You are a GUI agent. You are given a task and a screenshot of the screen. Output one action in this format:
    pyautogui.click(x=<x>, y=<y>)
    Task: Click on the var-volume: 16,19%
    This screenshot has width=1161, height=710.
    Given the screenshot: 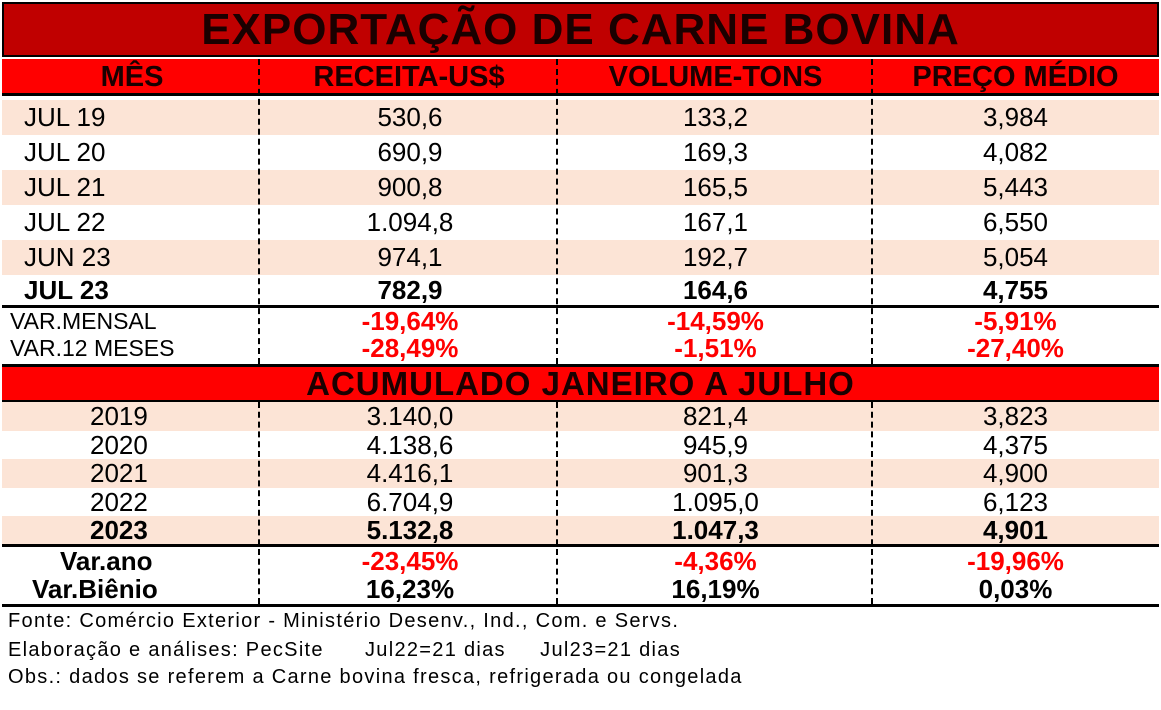 What is the action you would take?
    pyautogui.click(x=715, y=589)
    